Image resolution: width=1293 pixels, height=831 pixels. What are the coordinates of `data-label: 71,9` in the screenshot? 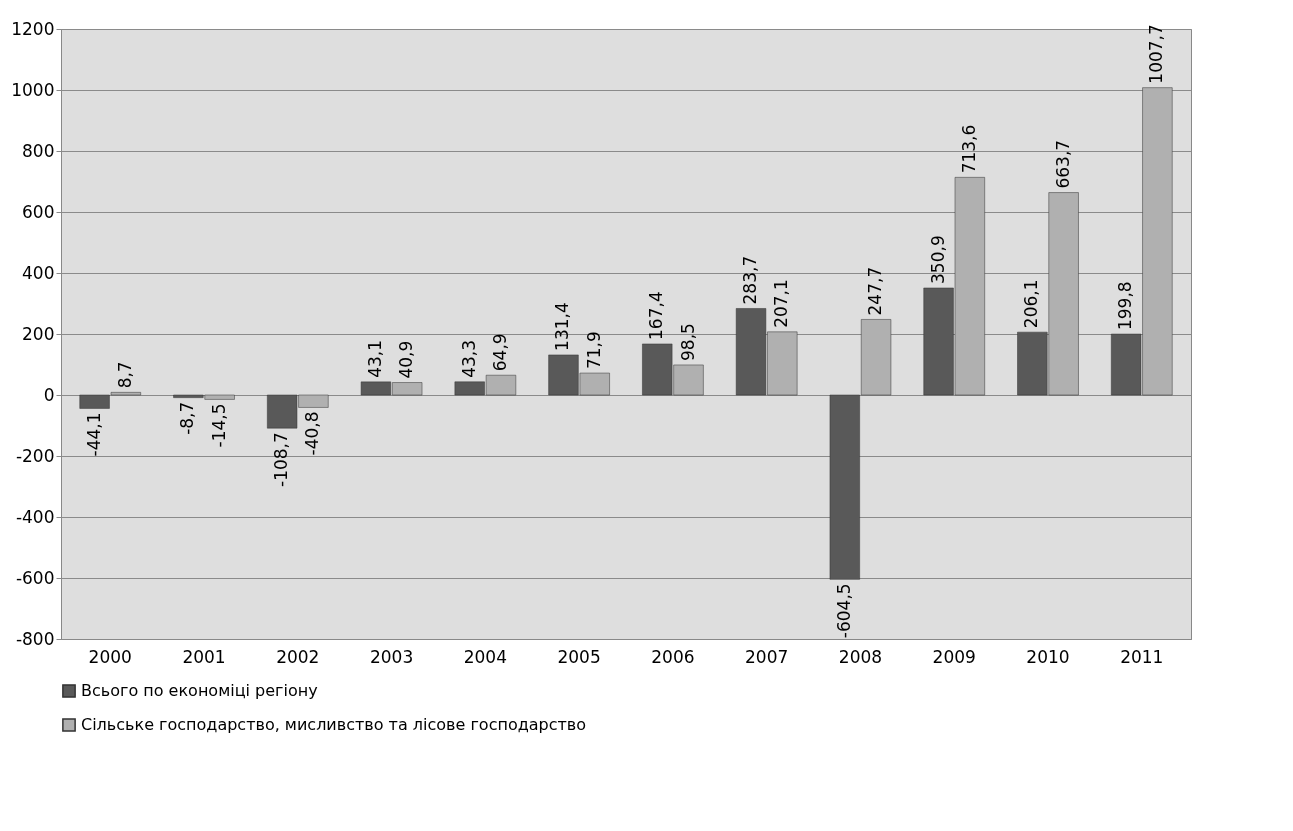 It's located at (593, 350).